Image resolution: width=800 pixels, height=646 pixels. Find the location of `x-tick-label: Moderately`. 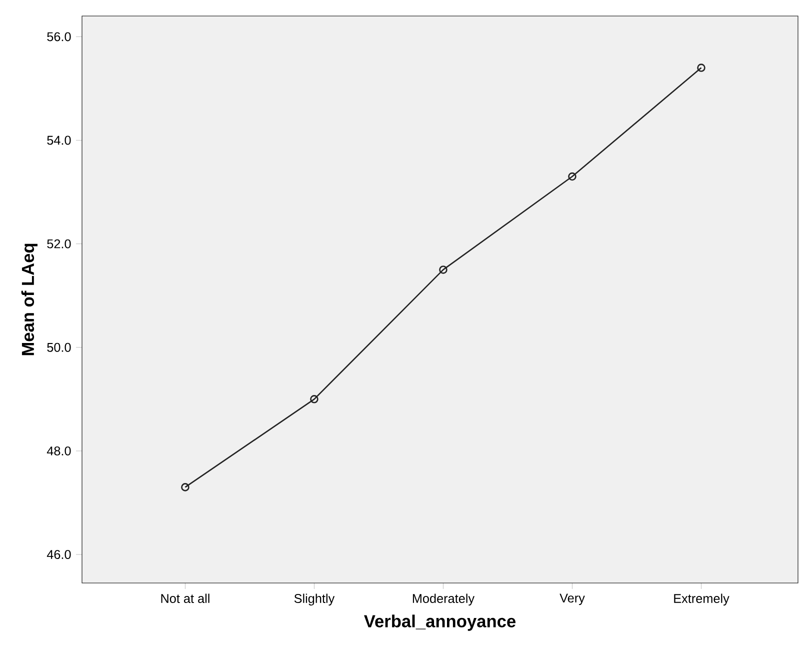

x-tick-label: Moderately is located at coordinates (443, 600).